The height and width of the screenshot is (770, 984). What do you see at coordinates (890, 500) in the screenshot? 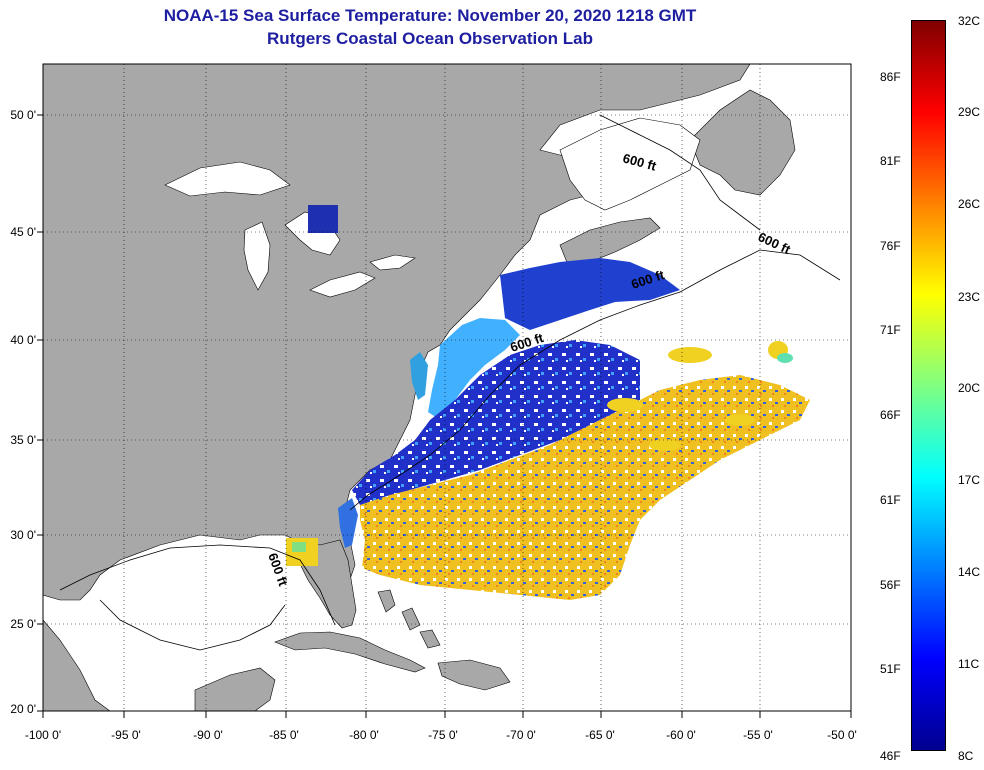
I see `colorbar-f-label: 61F` at bounding box center [890, 500].